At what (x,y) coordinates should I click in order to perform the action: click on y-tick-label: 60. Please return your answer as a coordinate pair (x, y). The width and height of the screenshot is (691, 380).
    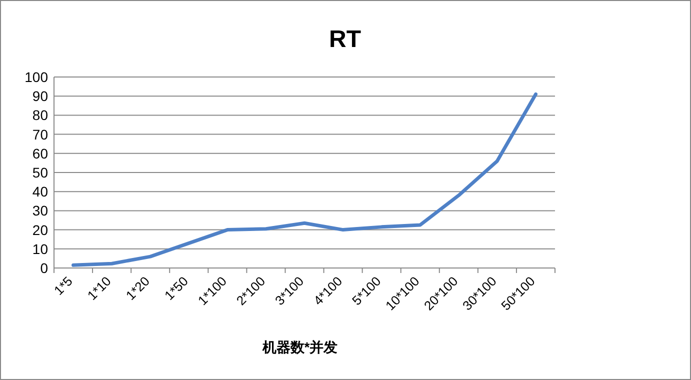
    Looking at the image, I should click on (40, 153).